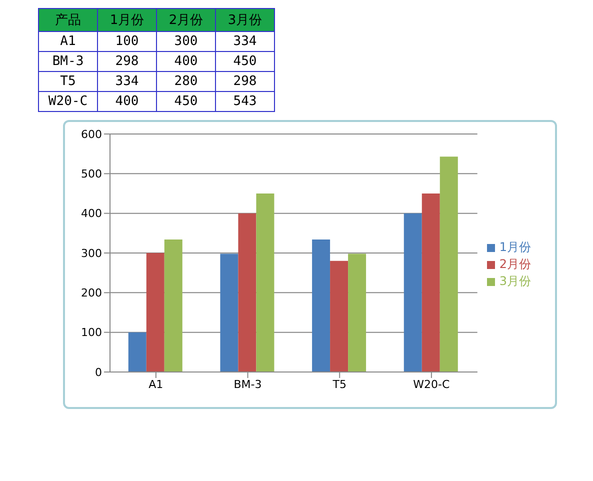  I want to click on x-tick-label: T5, so click(339, 384).